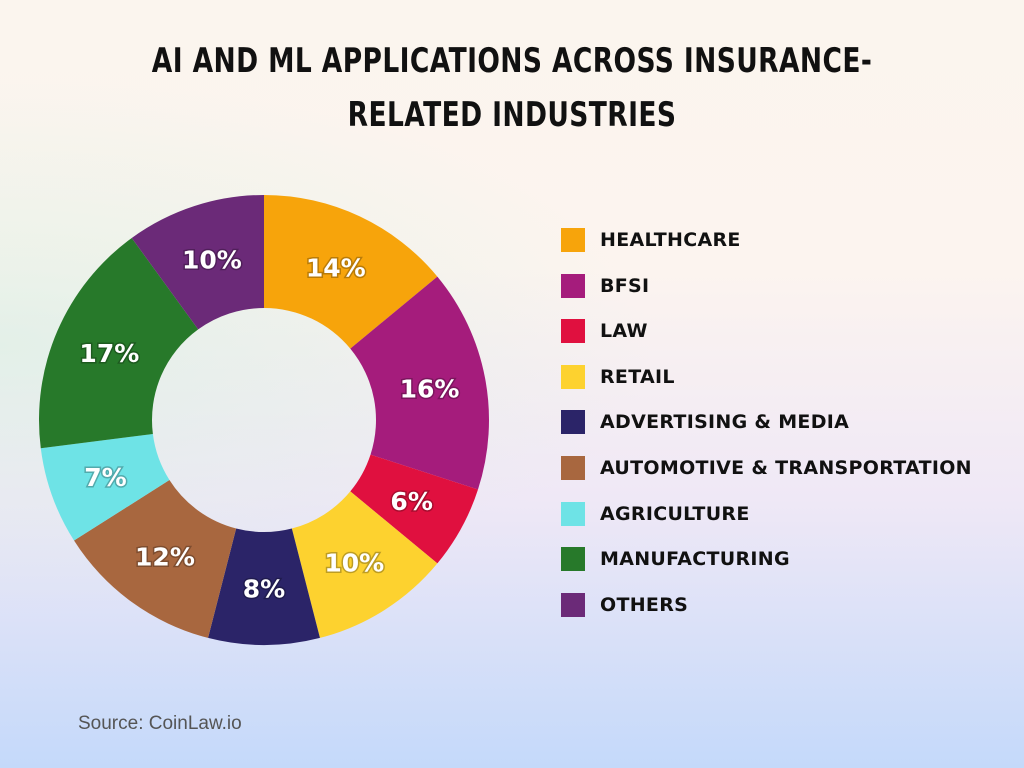  What do you see at coordinates (625, 285) in the screenshot?
I see `legend-label: BFSI` at bounding box center [625, 285].